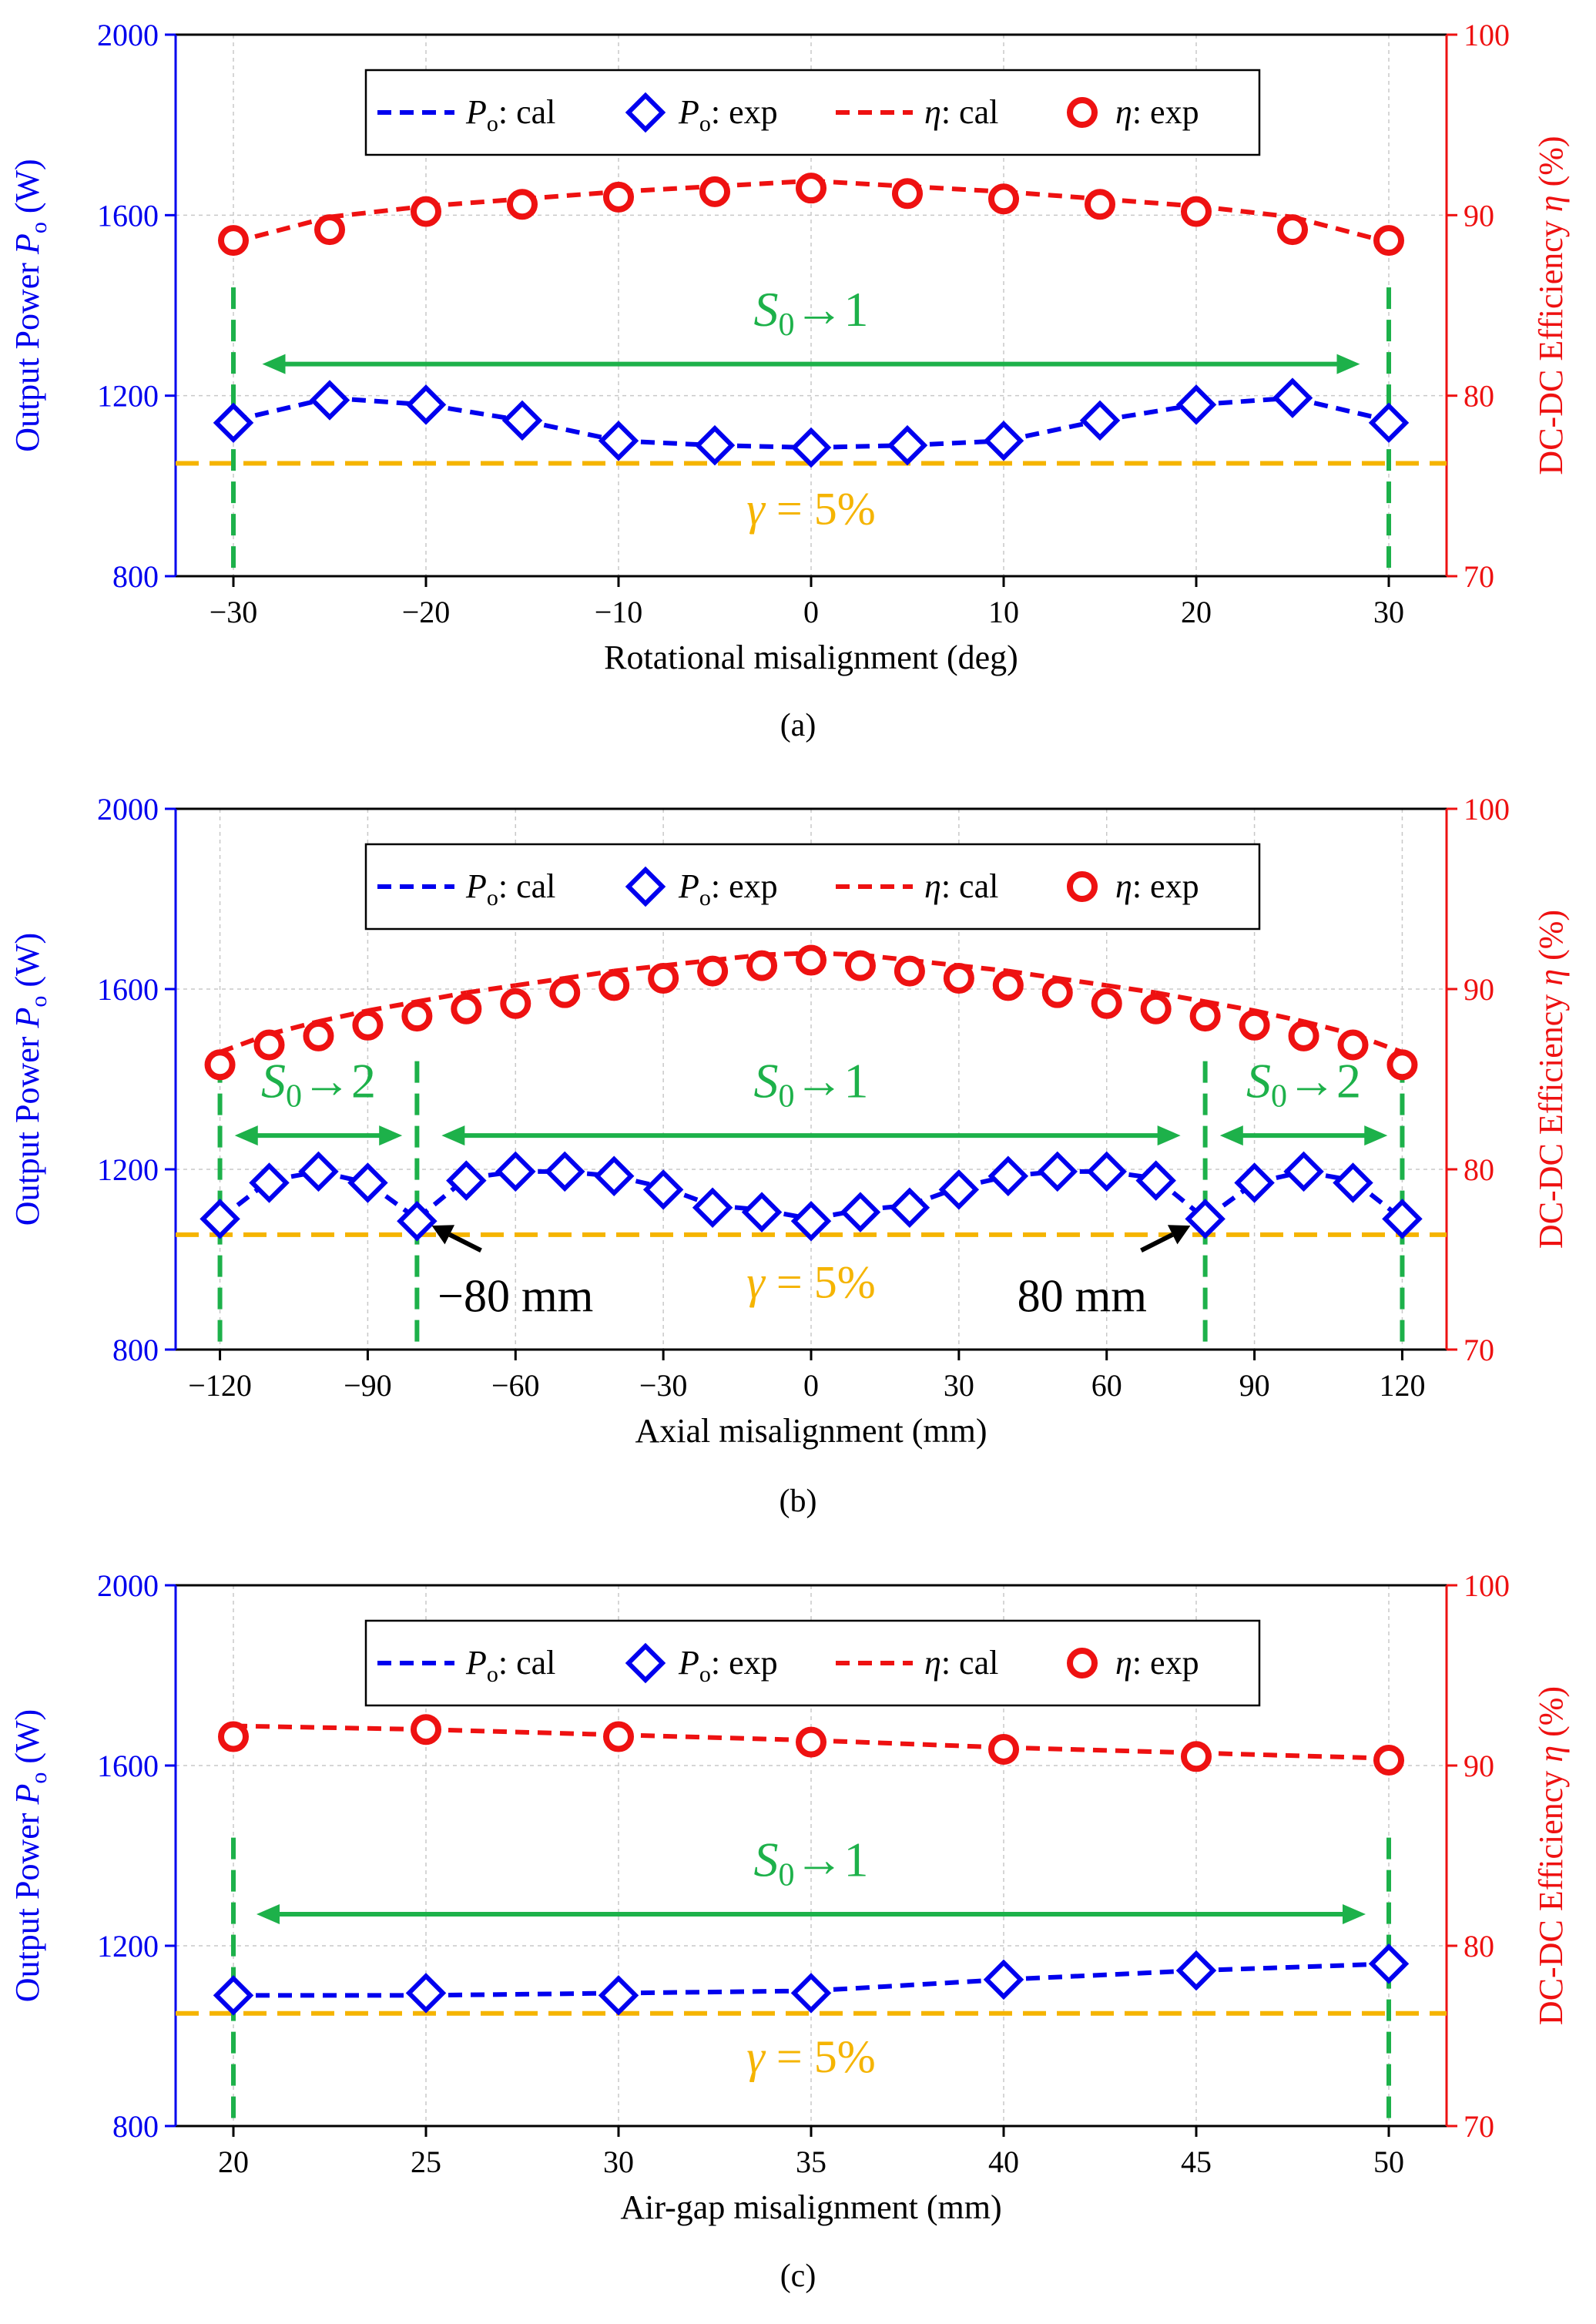 The width and height of the screenshot is (1596, 2324). Describe the element at coordinates (618, 2162) in the screenshot. I see `x-tick-label: 30` at that location.